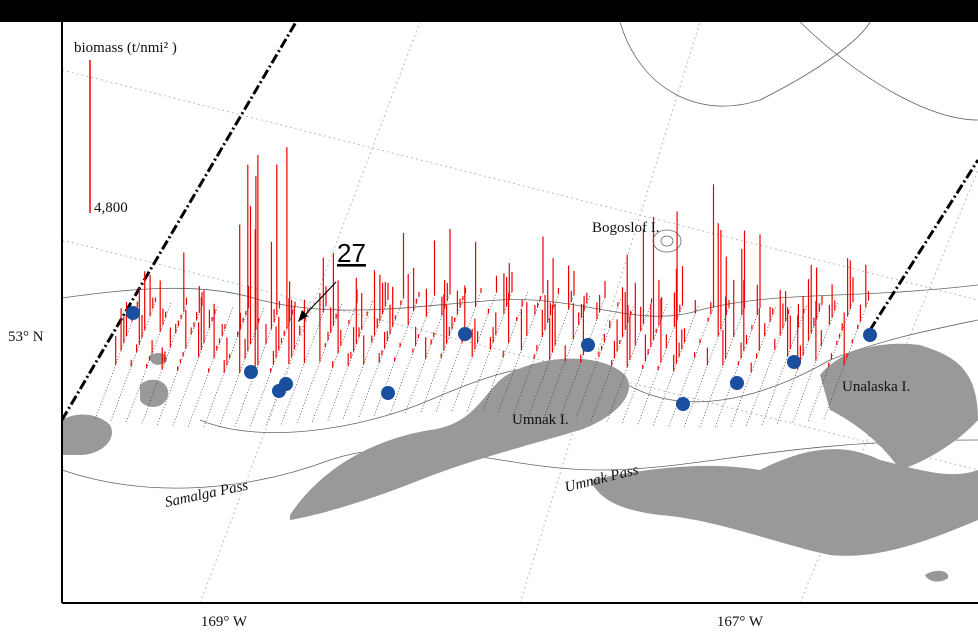  Describe the element at coordinates (740, 622) in the screenshot. I see `lon-label: 167° W` at that location.